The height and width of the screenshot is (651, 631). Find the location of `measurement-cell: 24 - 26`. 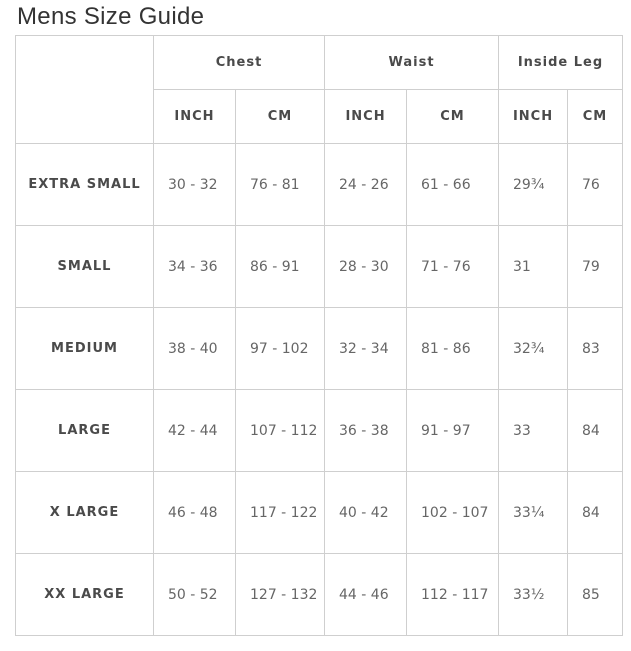

measurement-cell: 24 - 26 is located at coordinates (366, 184).